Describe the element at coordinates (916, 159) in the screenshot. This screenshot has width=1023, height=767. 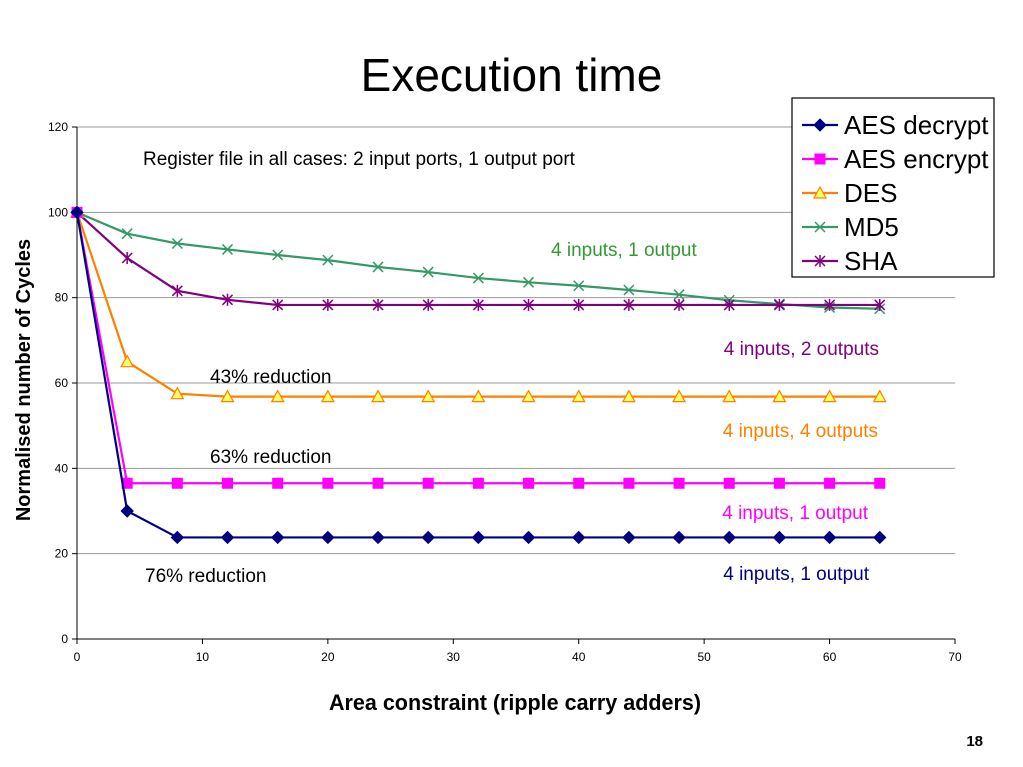
I see `legend-label: AES encrypt` at that location.